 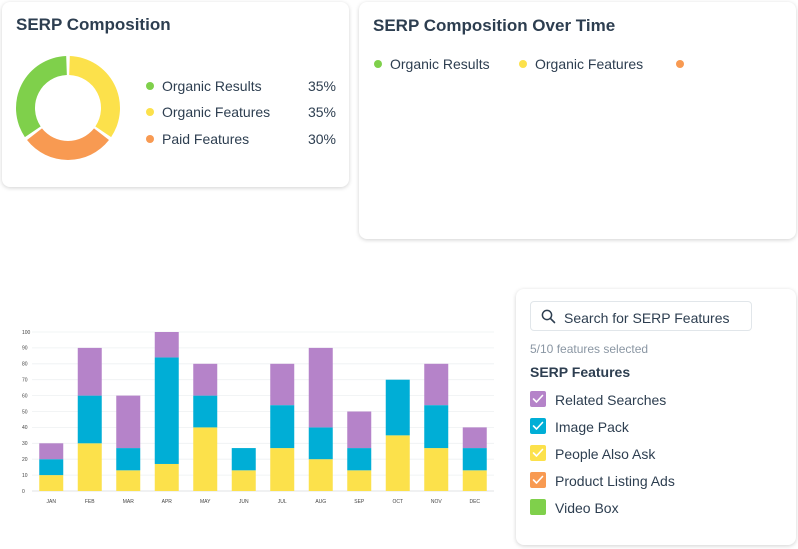 What do you see at coordinates (25, 381) in the screenshot?
I see `y-tick-label: 70` at bounding box center [25, 381].